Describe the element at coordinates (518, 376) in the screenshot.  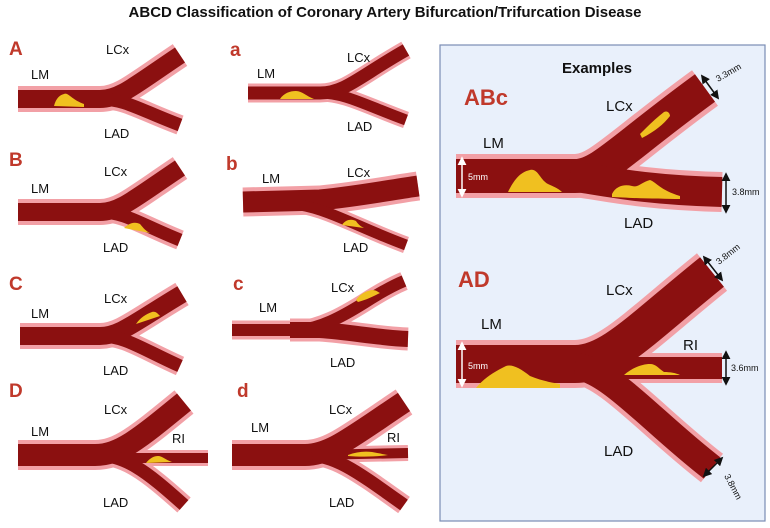
I see `plaque-ad-lm` at that location.